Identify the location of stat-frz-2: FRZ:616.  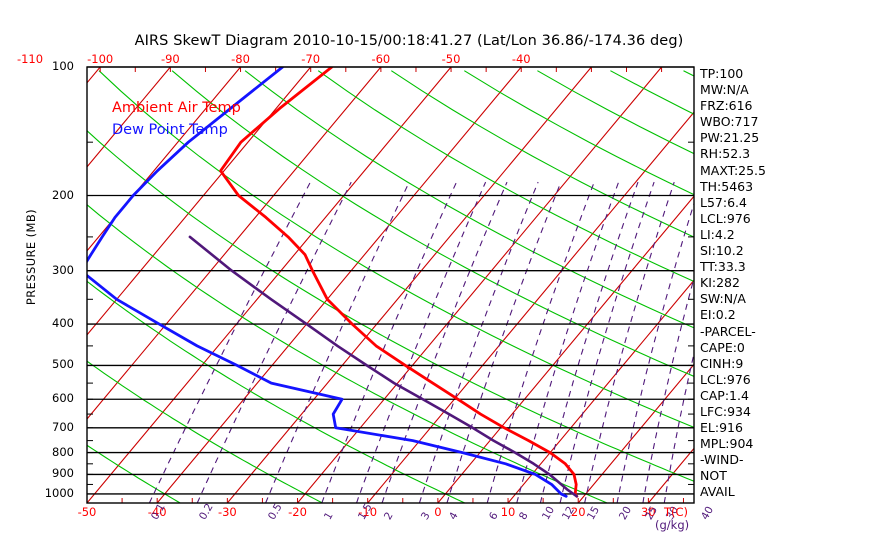
(726, 106).